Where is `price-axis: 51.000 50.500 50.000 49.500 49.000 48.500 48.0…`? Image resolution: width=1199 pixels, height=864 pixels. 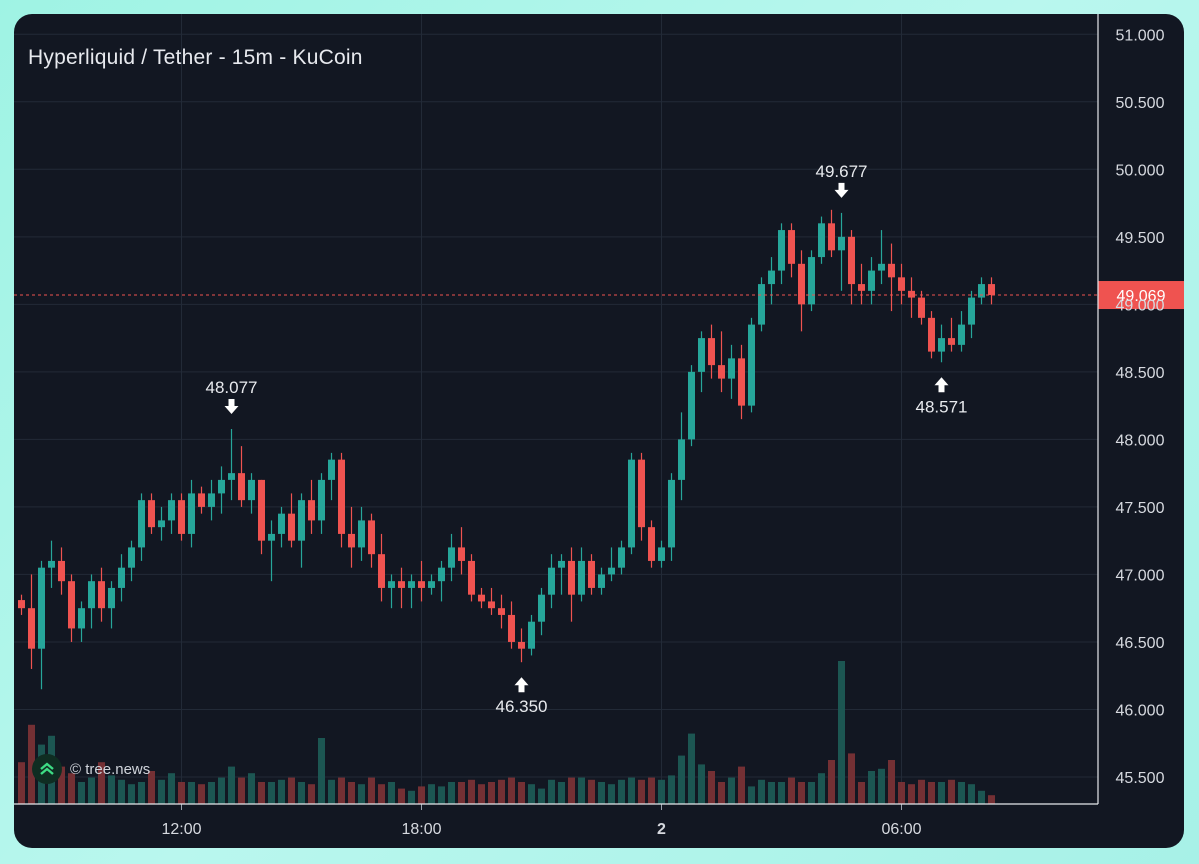
price-axis: 51.000 50.500 50.000 49.500 49.000 48.500 48.0… is located at coordinates (1131, 409).